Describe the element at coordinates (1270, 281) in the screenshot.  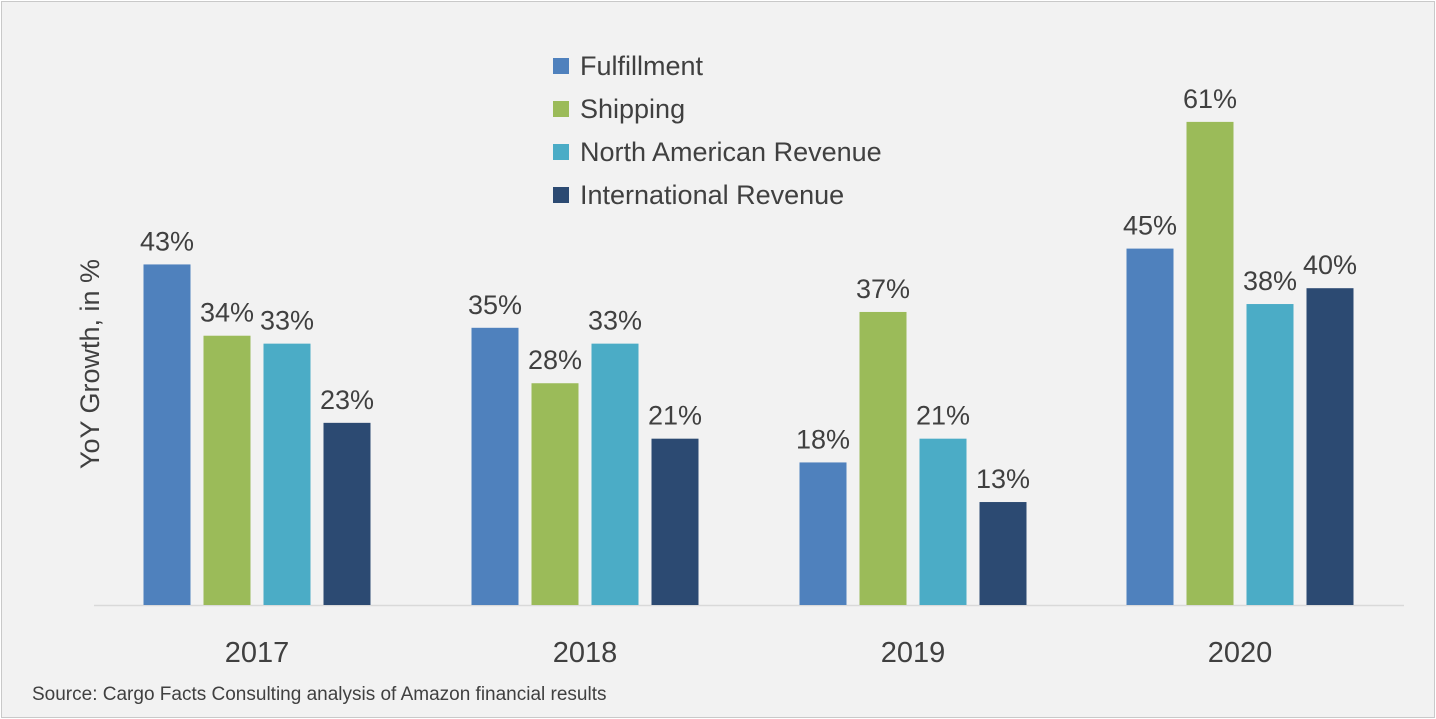
I see `data-label: 38%` at that location.